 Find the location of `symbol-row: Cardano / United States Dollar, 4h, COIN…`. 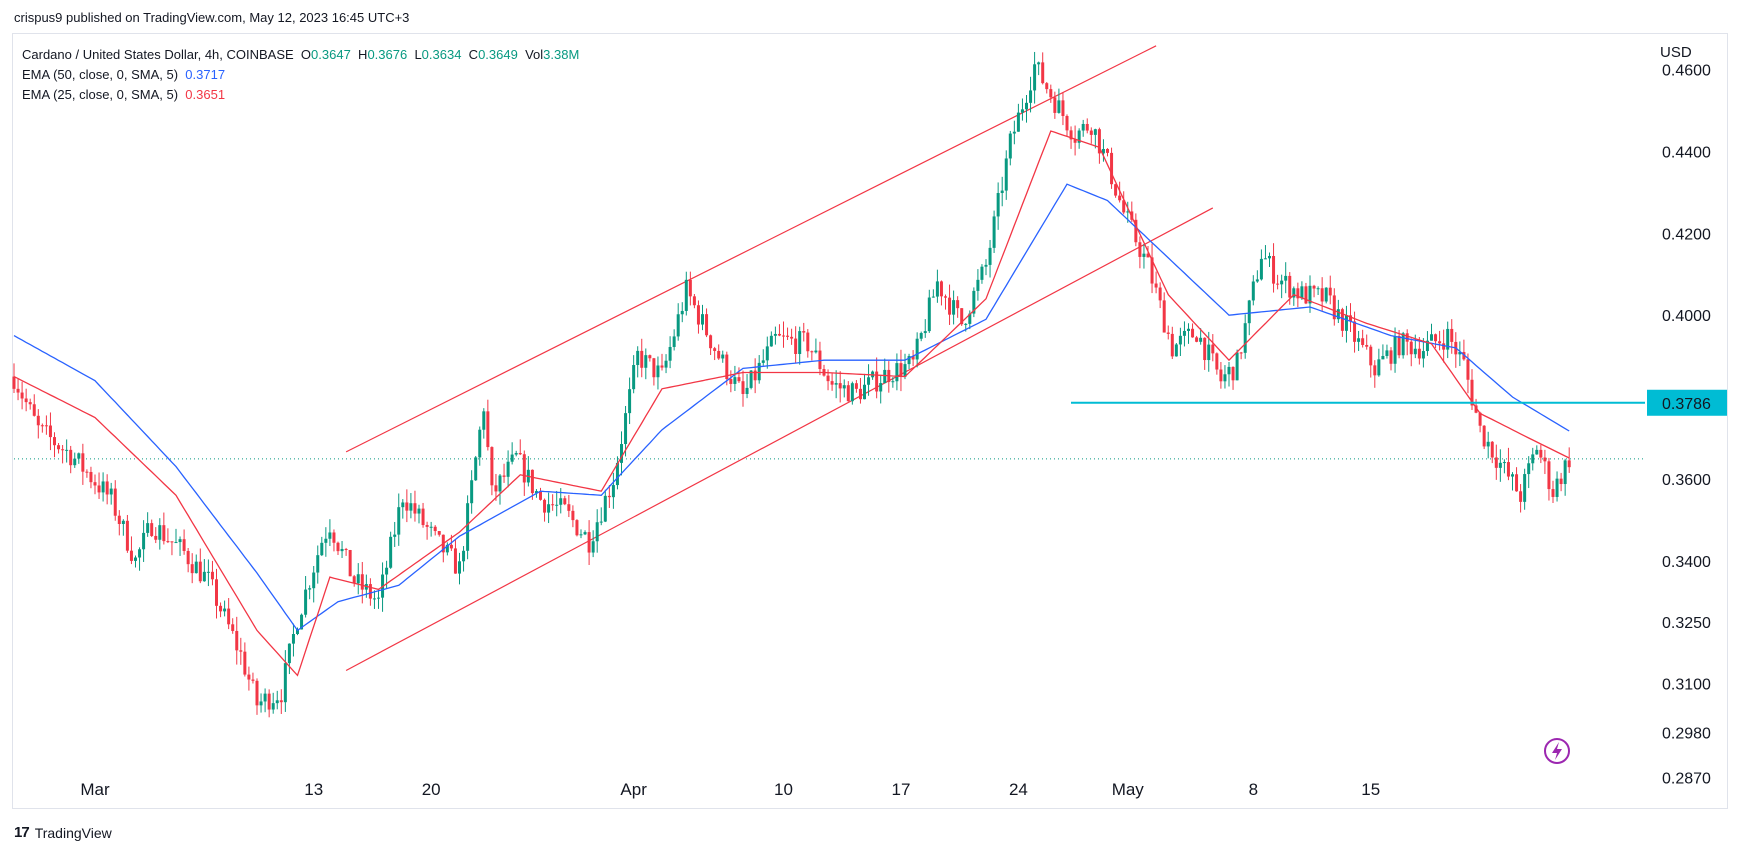

symbol-row: Cardano / United States Dollar, 4h, COIN… is located at coordinates (300, 55).